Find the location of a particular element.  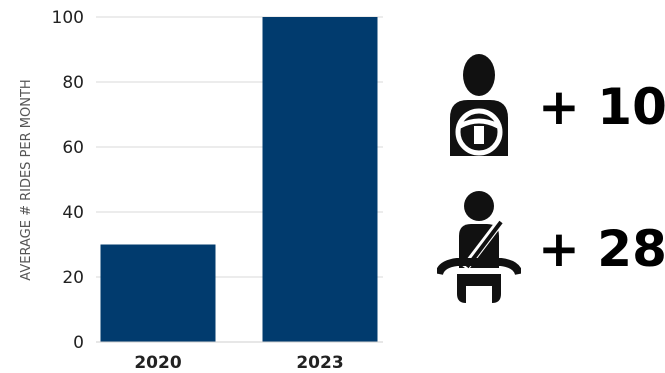

bar-2020 is located at coordinates (158, 293).